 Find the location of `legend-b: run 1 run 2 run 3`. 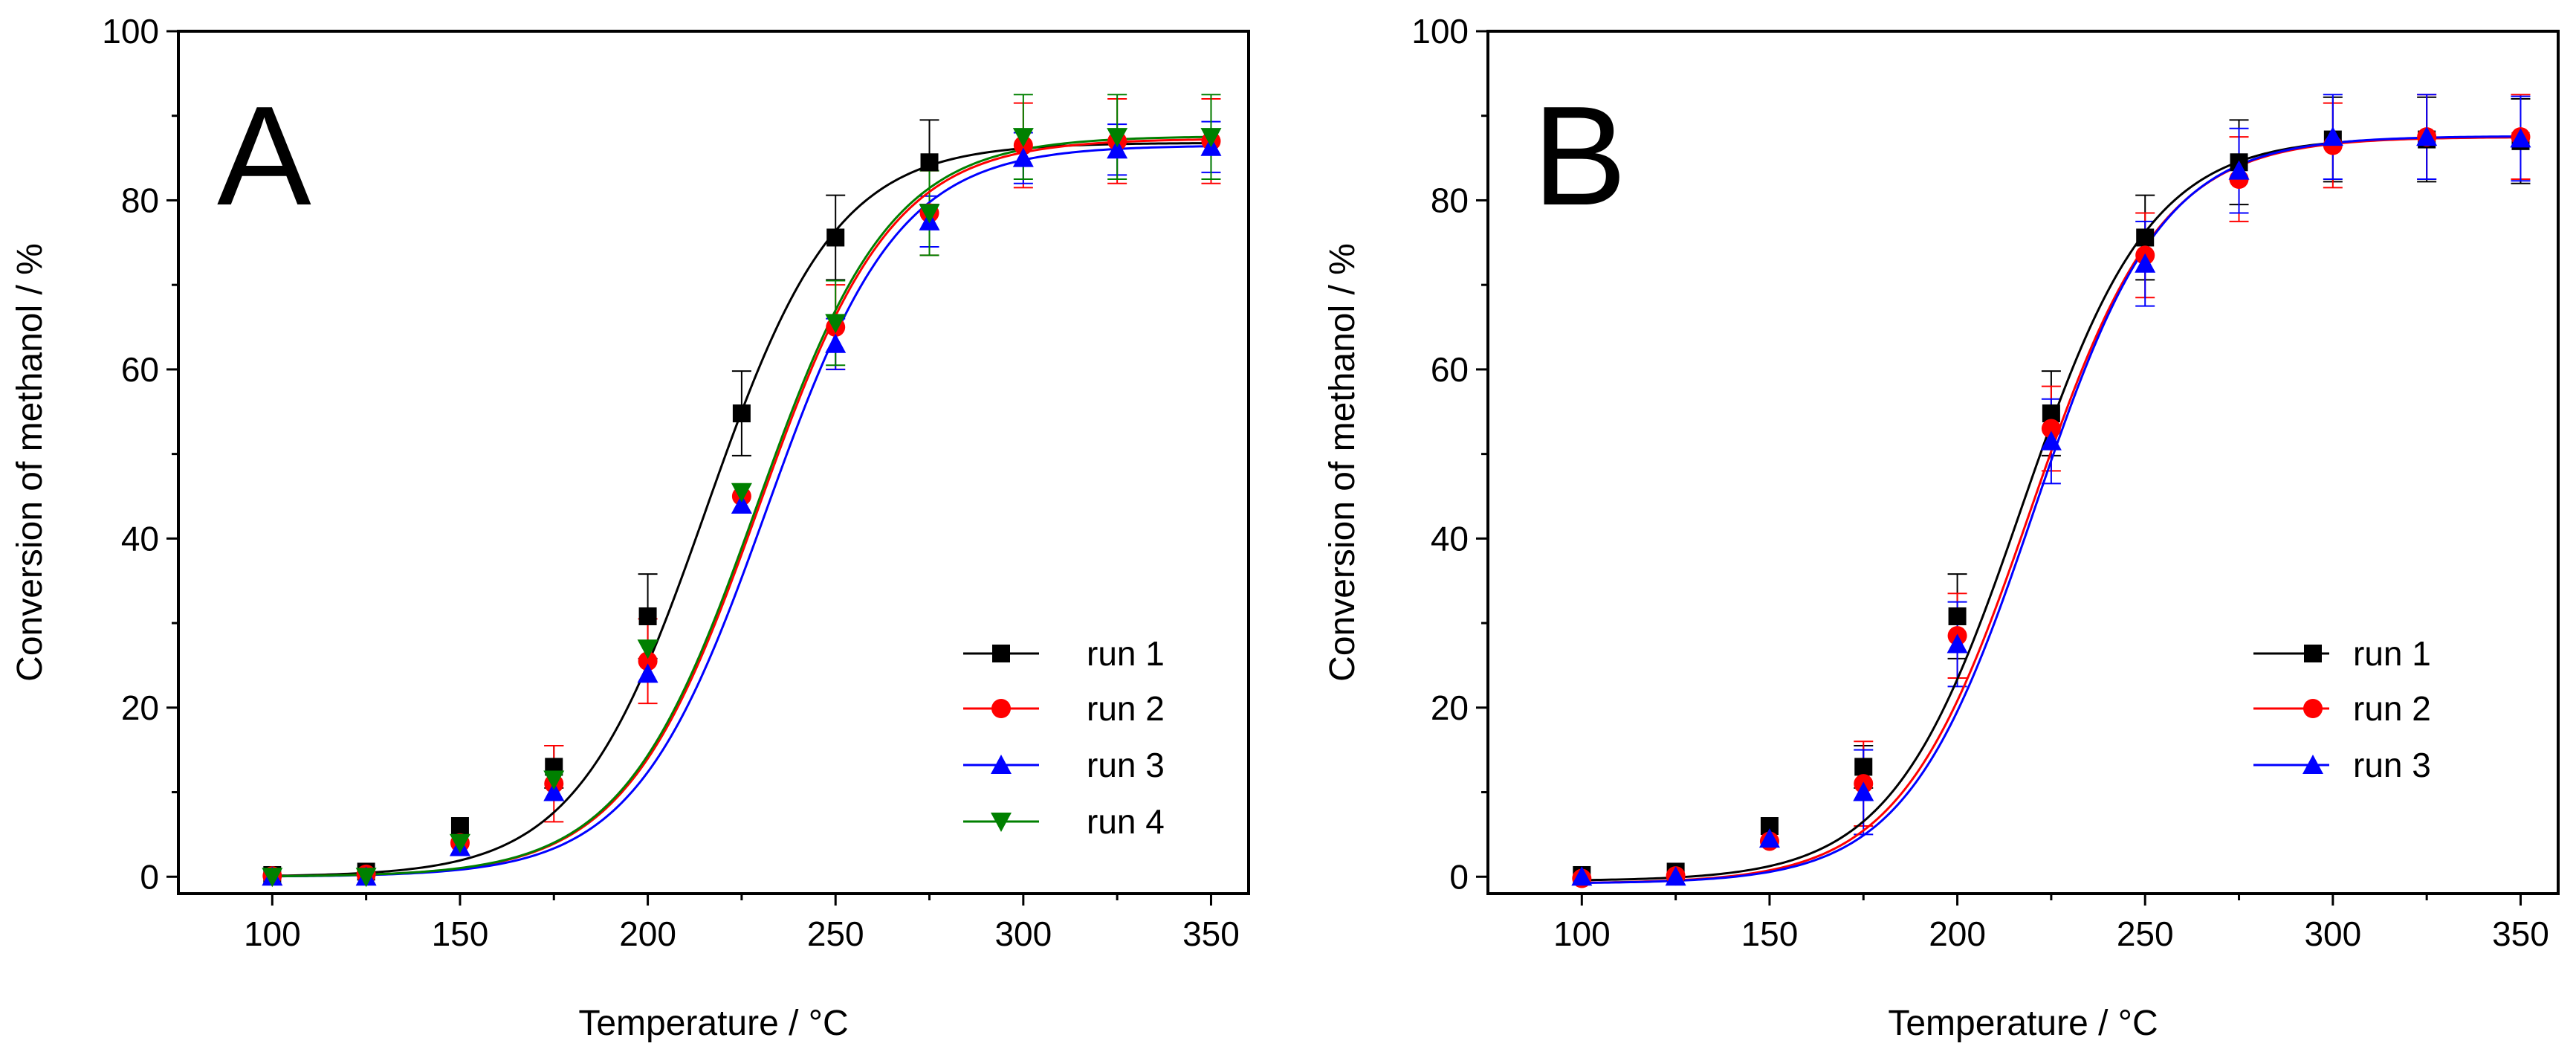

legend-b: run 1 run 2 run 3 is located at coordinates (2342, 709).